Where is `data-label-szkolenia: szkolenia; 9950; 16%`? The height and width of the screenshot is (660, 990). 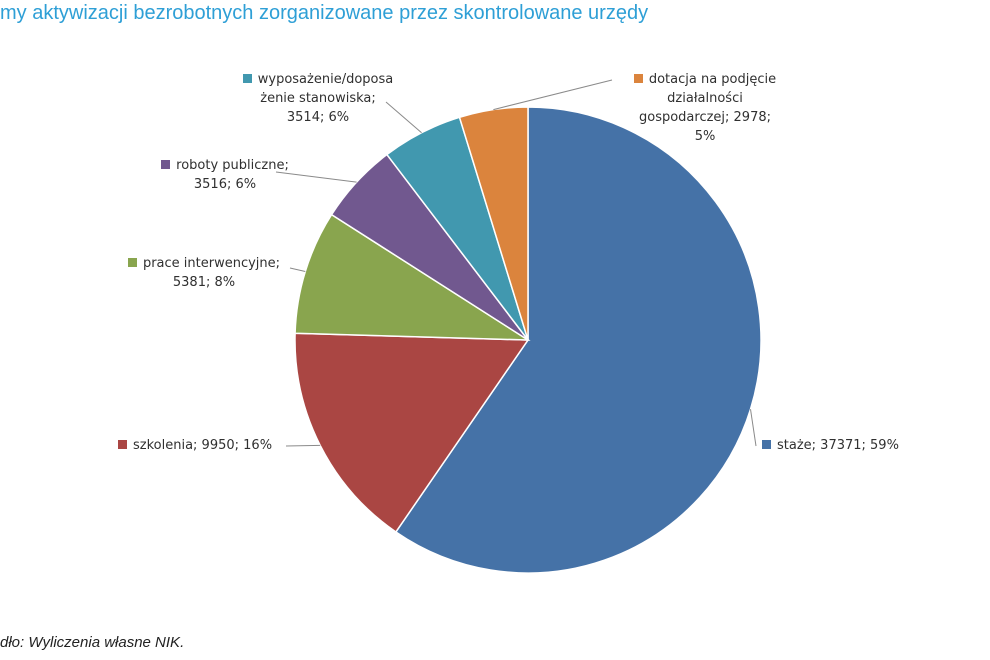 data-label-szkolenia: szkolenia; 9950; 16% is located at coordinates (195, 445).